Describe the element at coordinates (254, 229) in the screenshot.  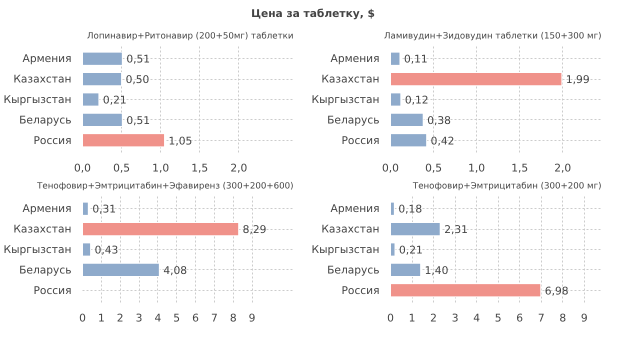
I see `data-label: 8,29` at that location.